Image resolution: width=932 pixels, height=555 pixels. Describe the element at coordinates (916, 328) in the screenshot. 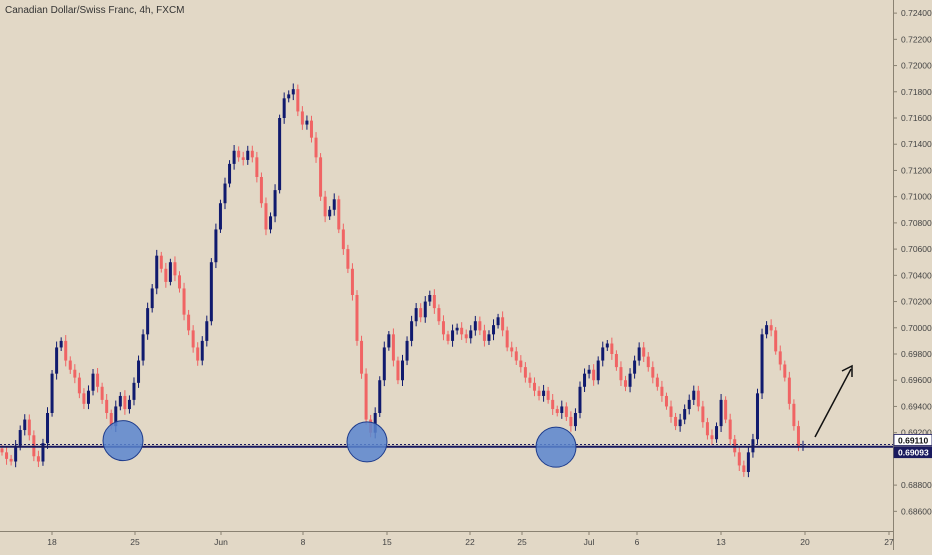

I see `y-tick-label-12: 0.70000` at that location.